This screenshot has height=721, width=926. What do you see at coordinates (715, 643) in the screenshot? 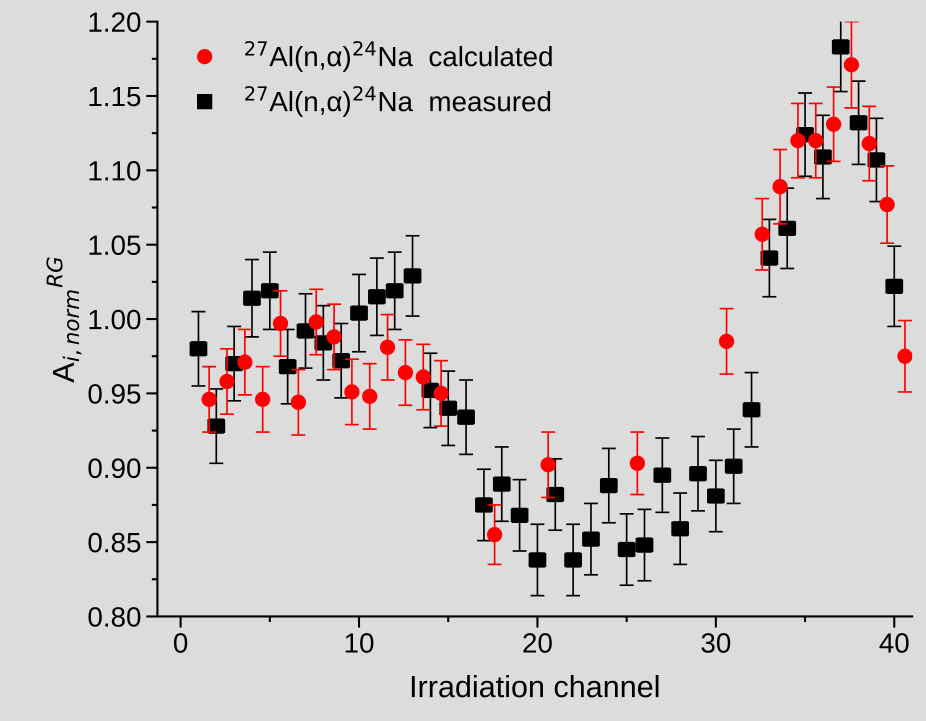
I see `x-tick-label: 30` at bounding box center [715, 643].